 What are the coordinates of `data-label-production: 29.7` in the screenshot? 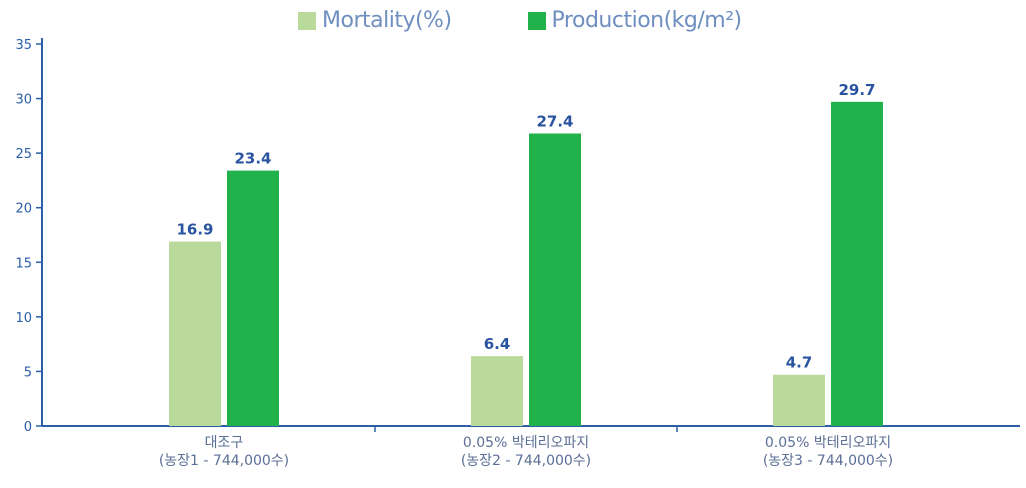 It's located at (856, 90).